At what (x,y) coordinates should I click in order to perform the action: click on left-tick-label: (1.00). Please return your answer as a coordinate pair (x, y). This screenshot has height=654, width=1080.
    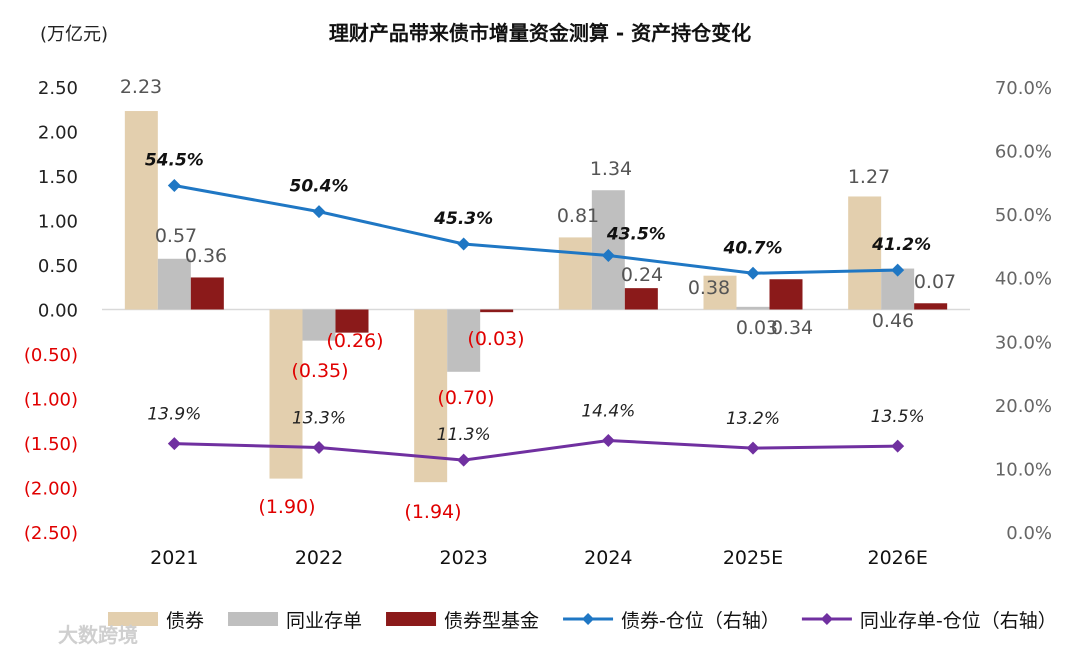
    Looking at the image, I should click on (51, 400).